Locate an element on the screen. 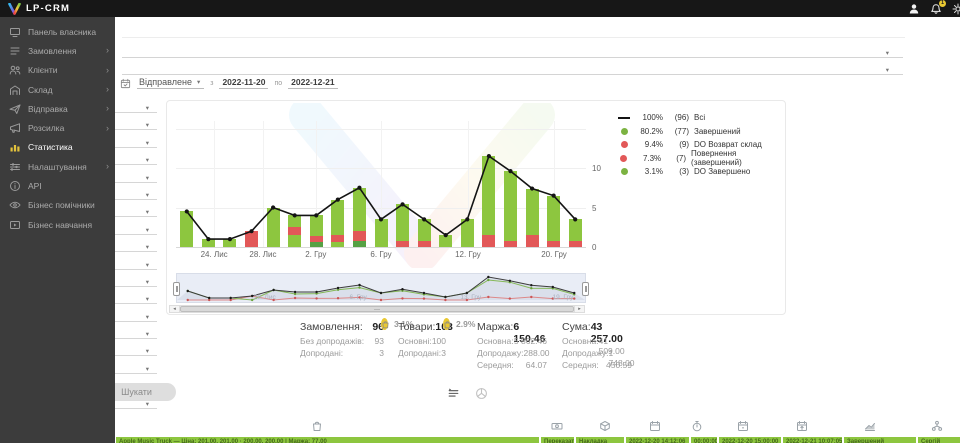 The image size is (960, 443). column-header-calendar-alert-icon is located at coordinates (743, 426).